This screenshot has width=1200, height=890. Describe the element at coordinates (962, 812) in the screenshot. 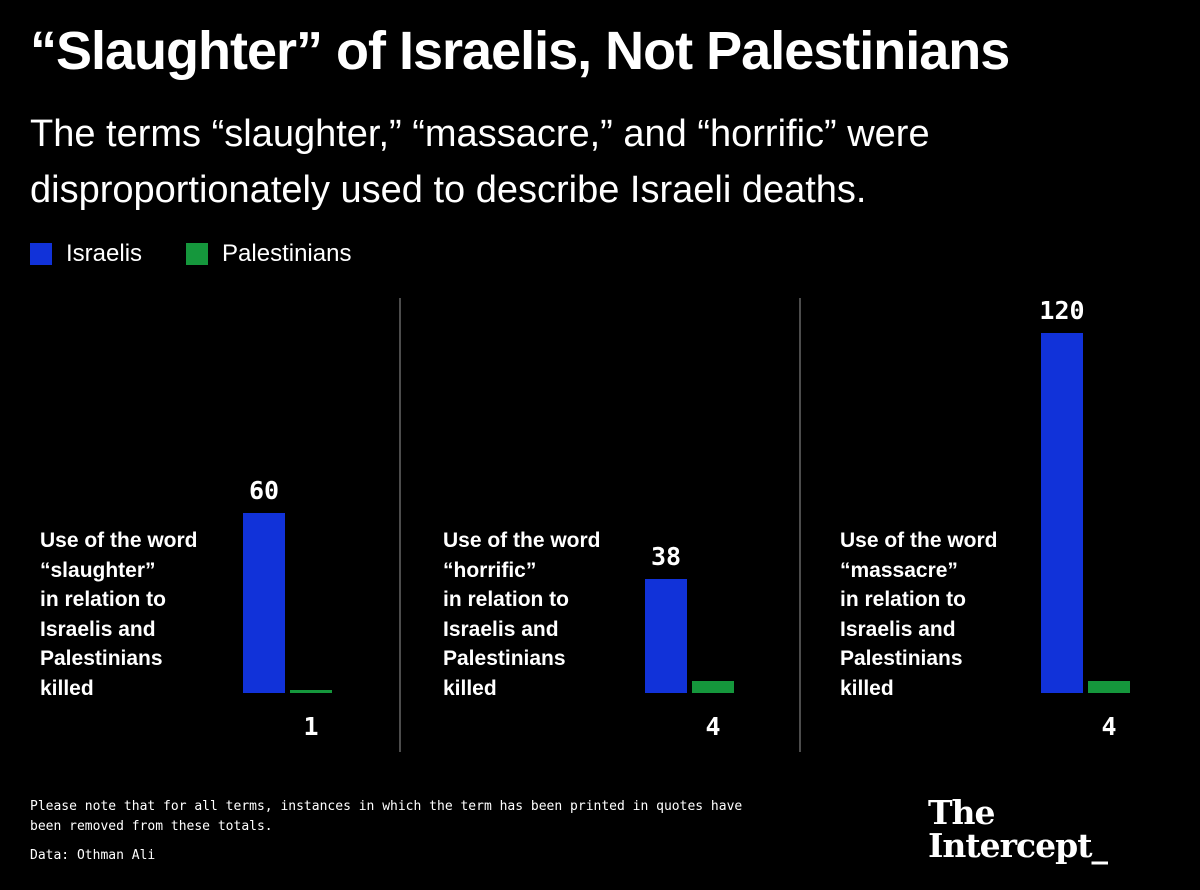

I see `logo-line-1: The` at that location.